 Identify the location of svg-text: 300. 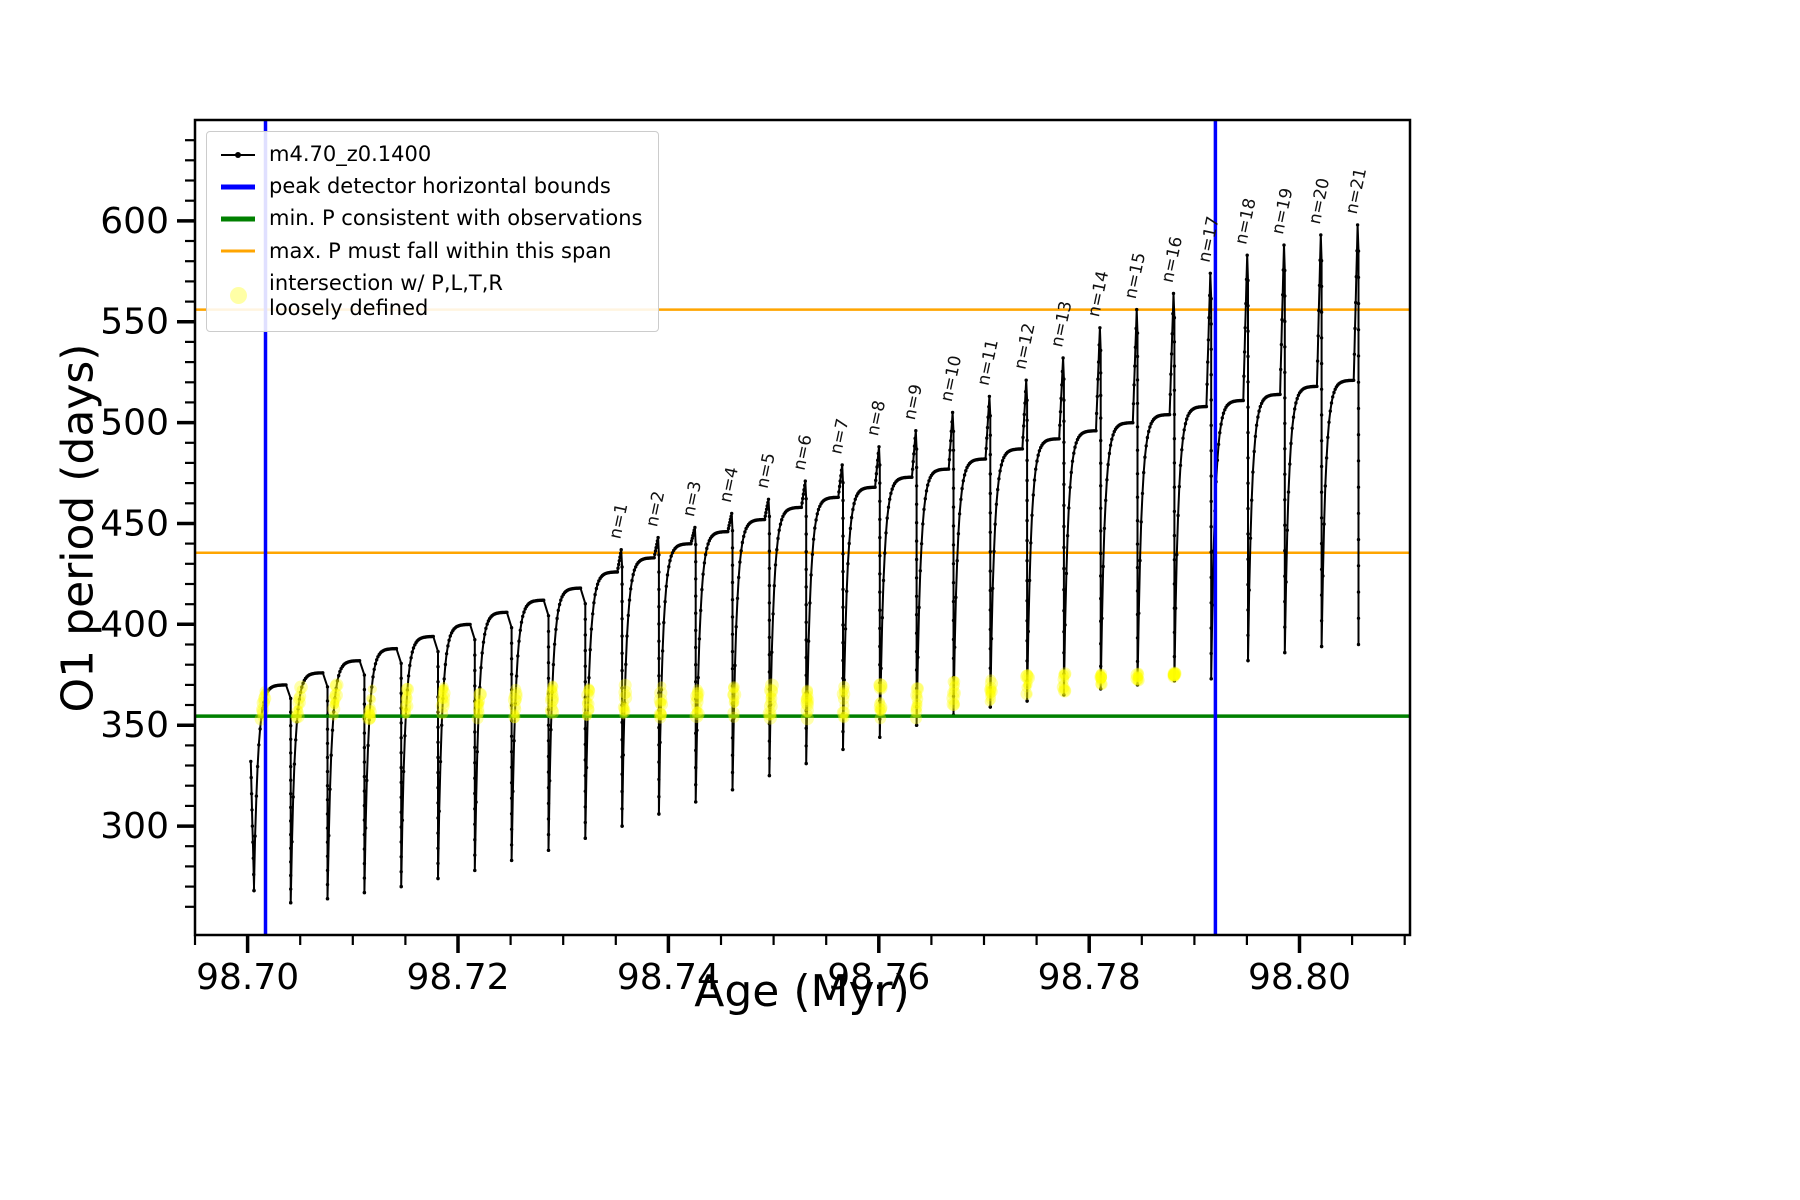
(134, 826).